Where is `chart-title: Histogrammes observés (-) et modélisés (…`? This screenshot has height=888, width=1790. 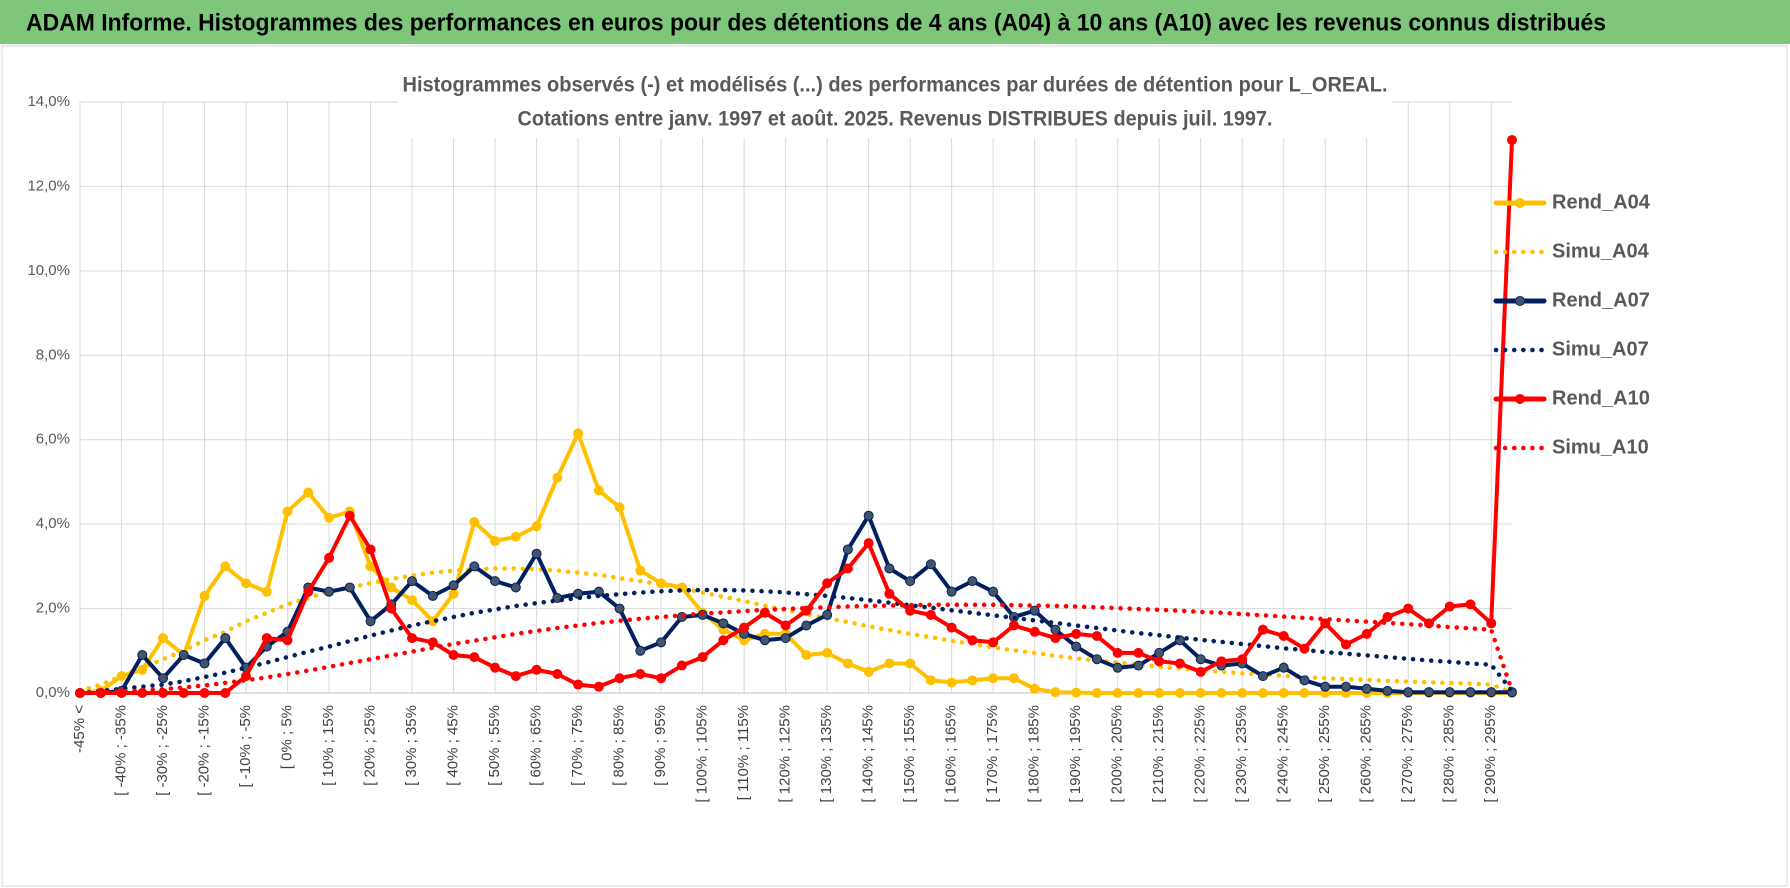
chart-title: Histogrammes observés (-) et modélisés (… is located at coordinates (895, 85).